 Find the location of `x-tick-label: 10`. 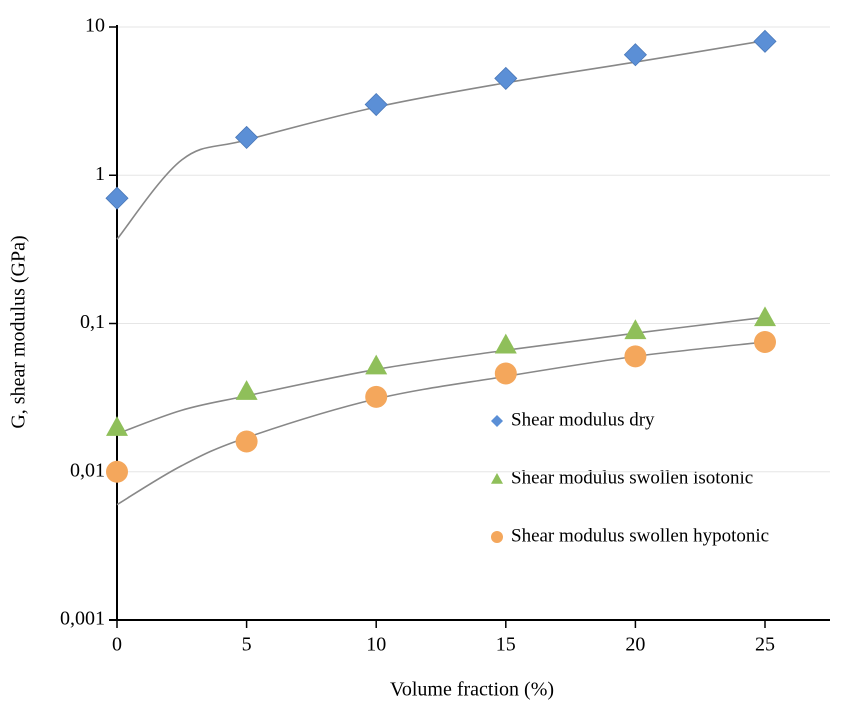

x-tick-label: 10 is located at coordinates (376, 645).